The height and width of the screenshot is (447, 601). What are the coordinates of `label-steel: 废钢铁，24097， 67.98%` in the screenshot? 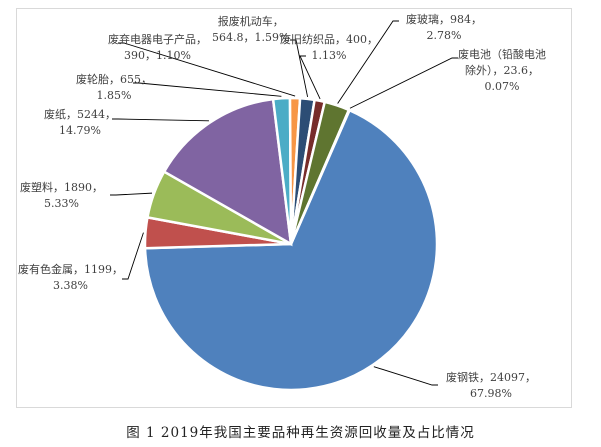 It's located at (491, 385).